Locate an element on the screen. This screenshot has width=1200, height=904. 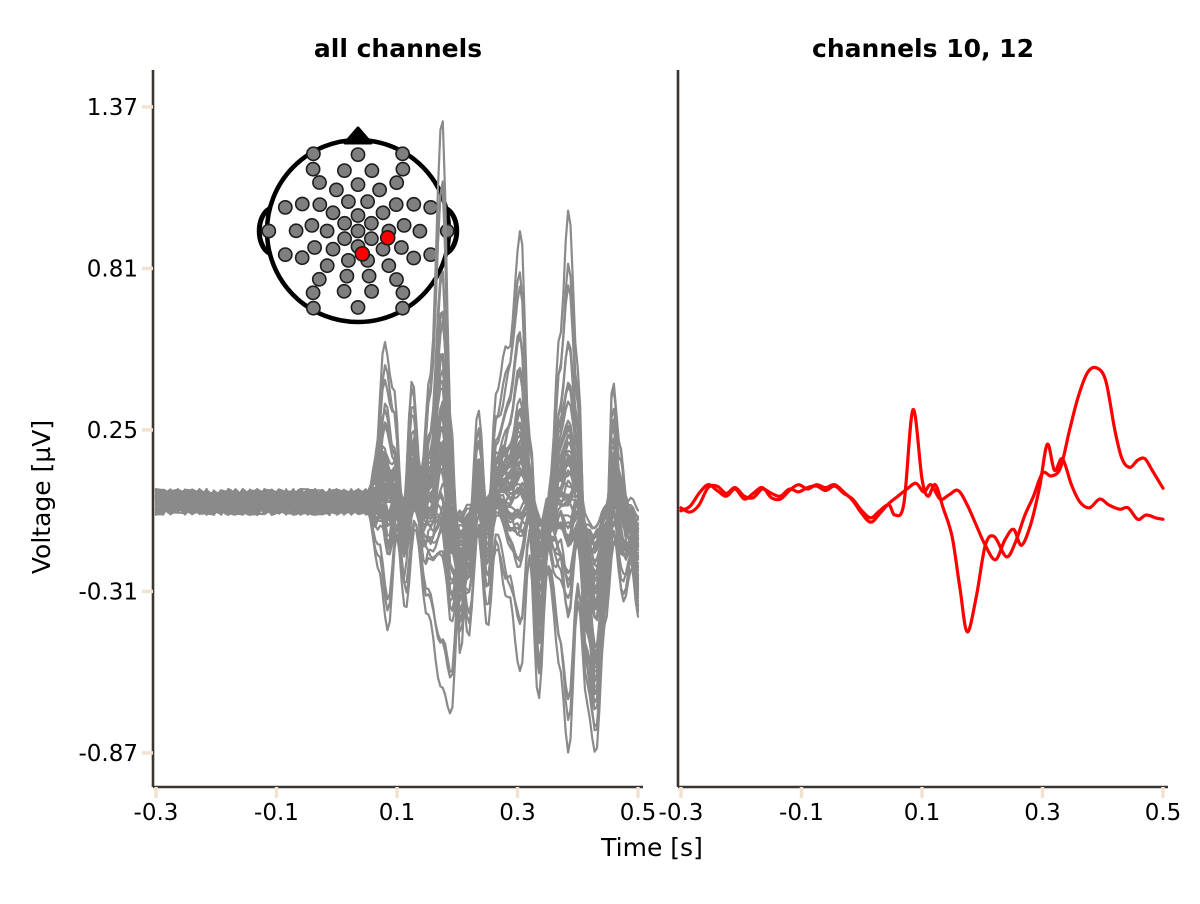
left-ear-icon is located at coordinates (264, 231).